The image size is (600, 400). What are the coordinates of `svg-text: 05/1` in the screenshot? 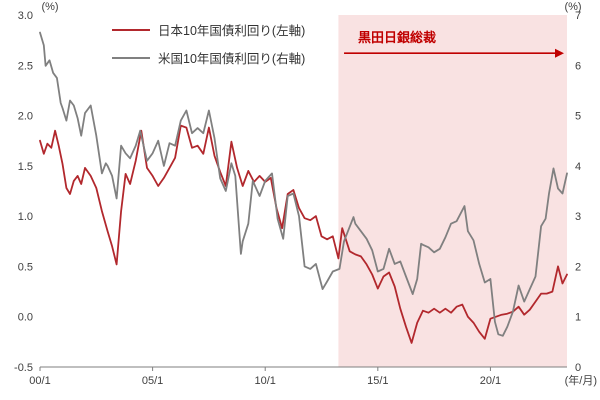 It's located at (152, 381).